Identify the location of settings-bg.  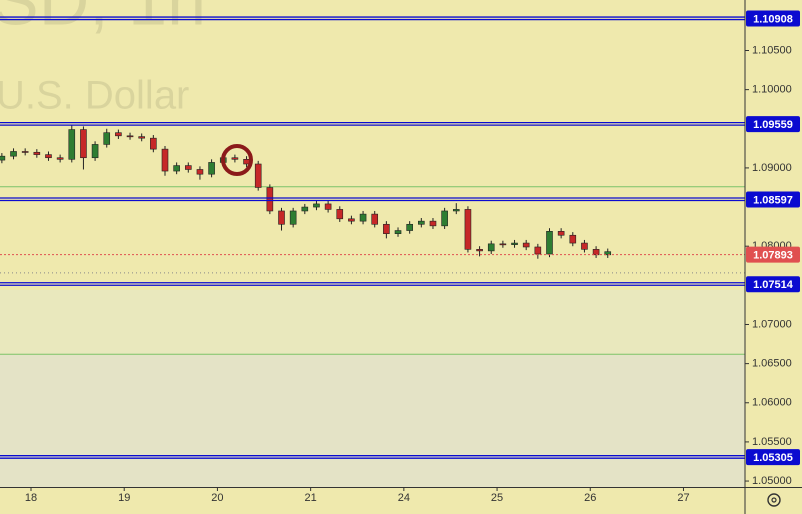
(774, 500).